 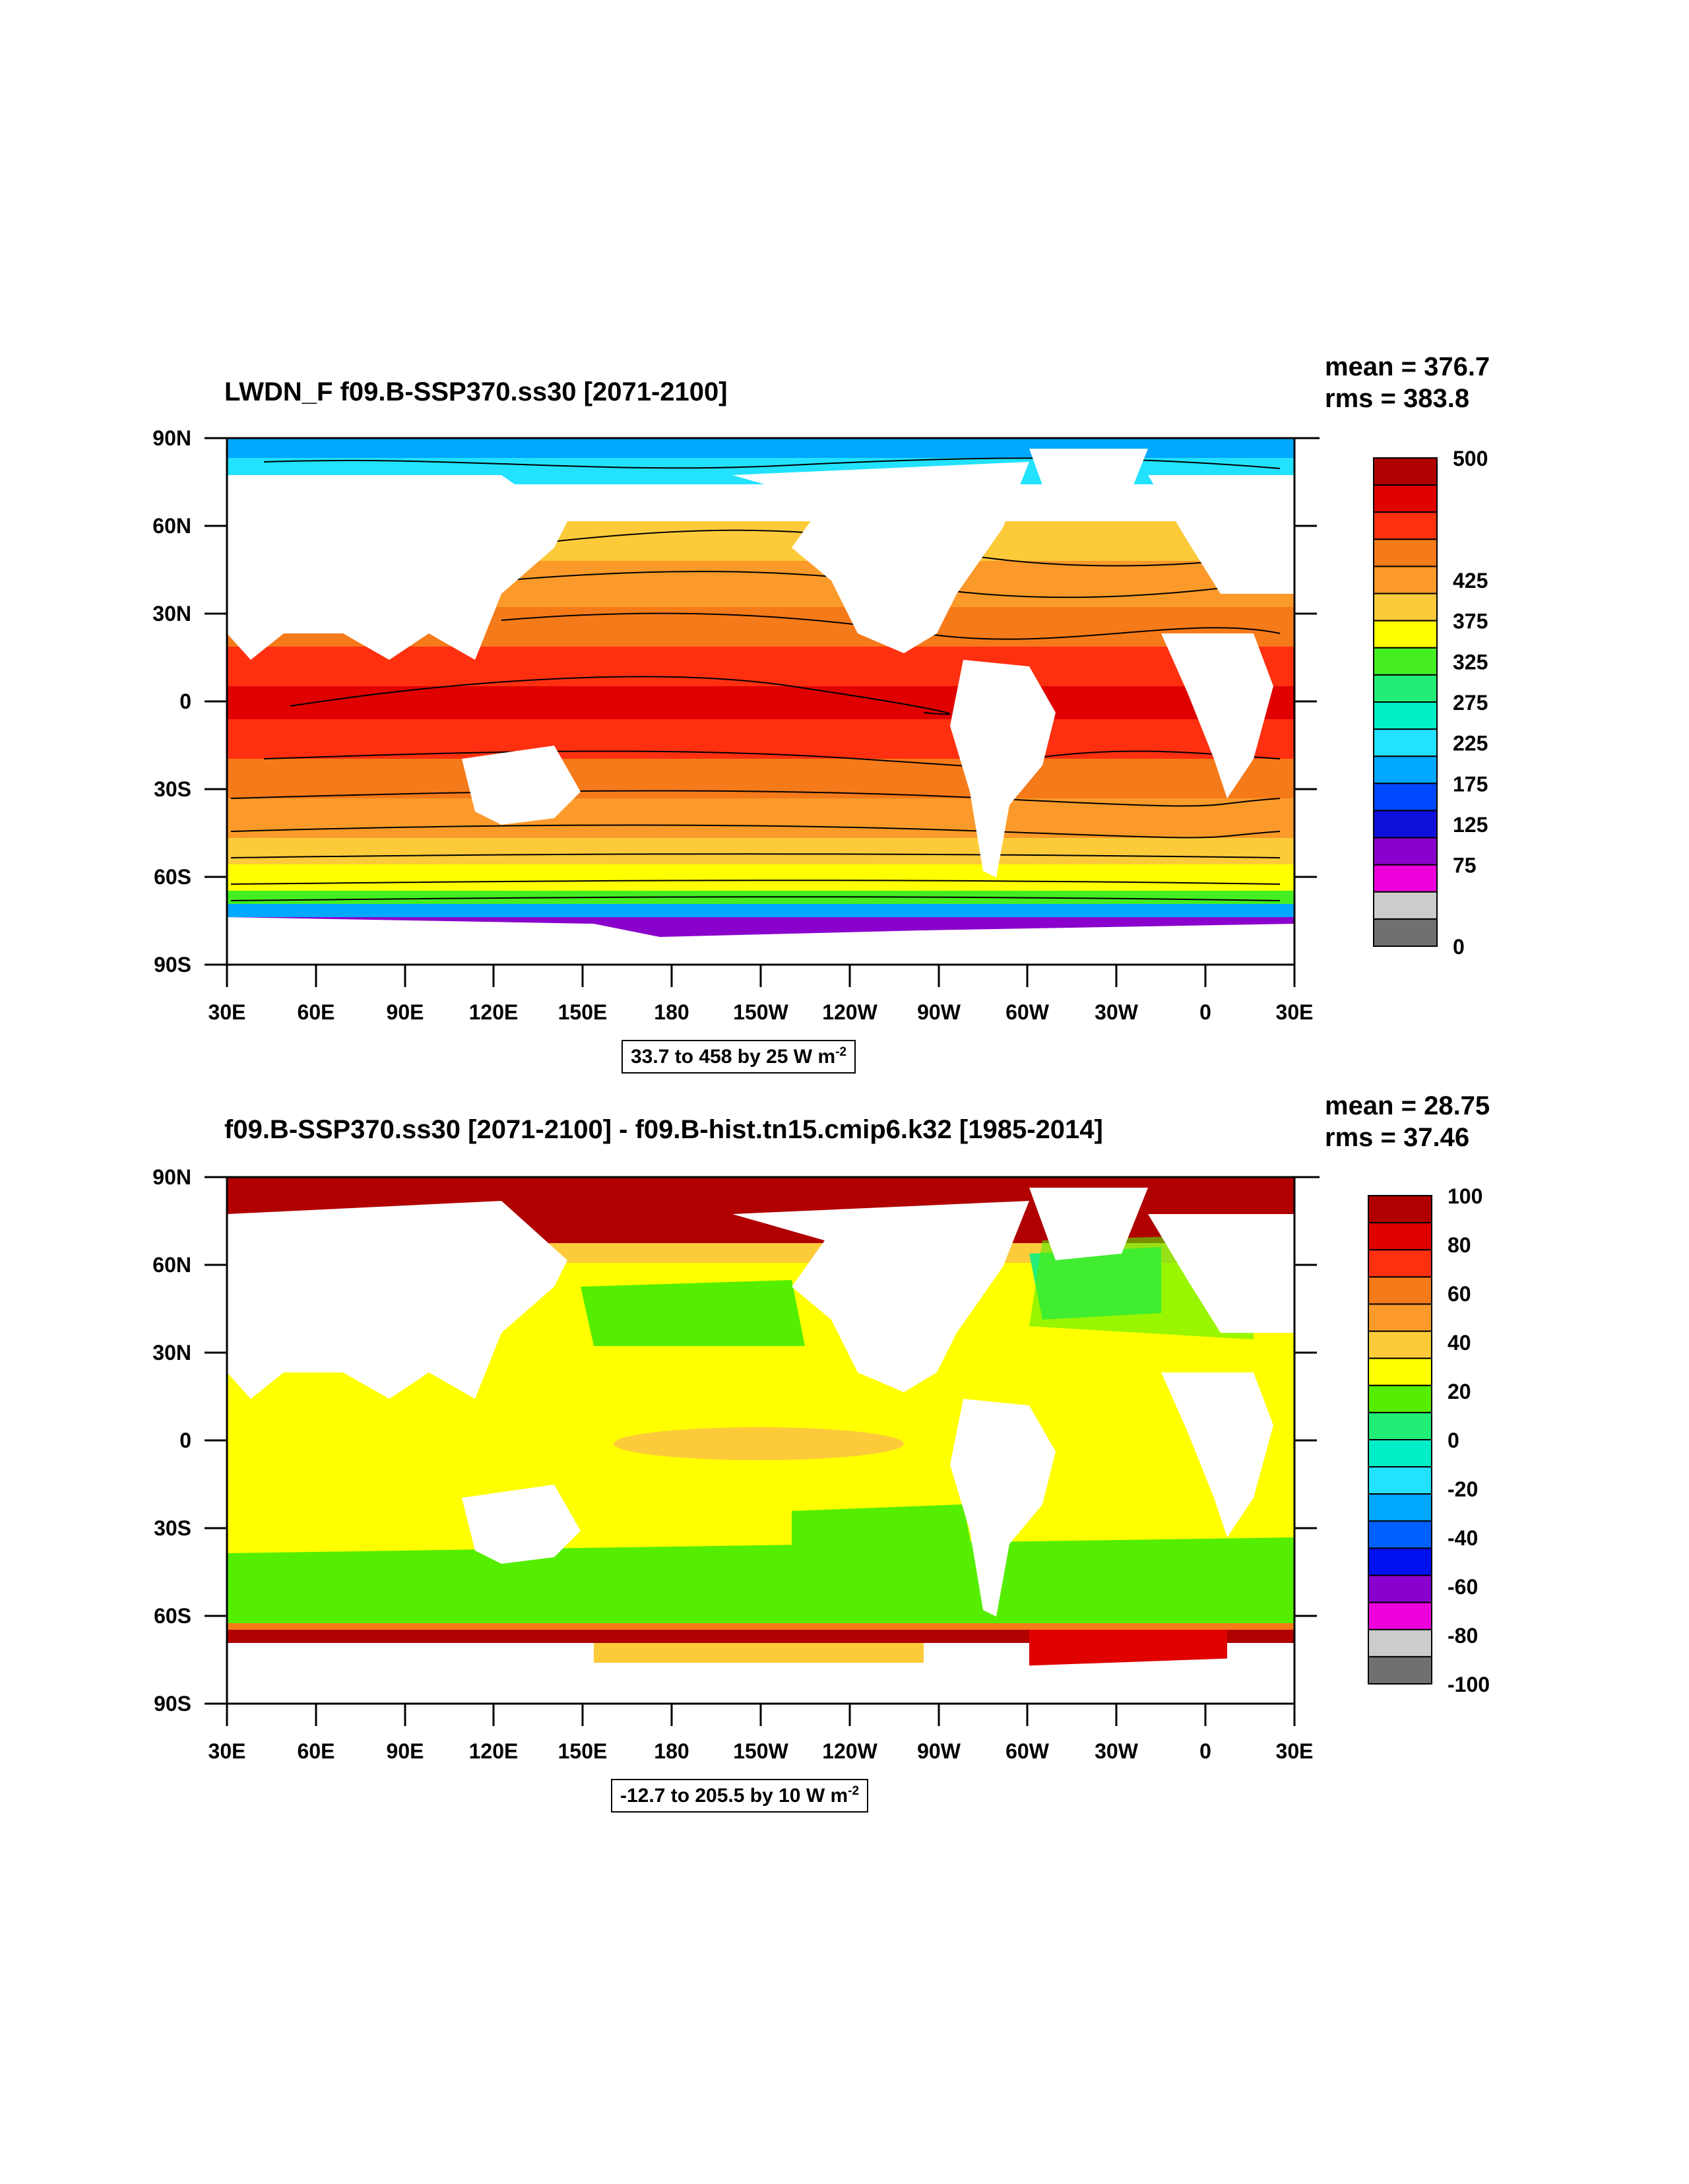 I want to click on colorbar-label: -20, so click(x=1463, y=1489).